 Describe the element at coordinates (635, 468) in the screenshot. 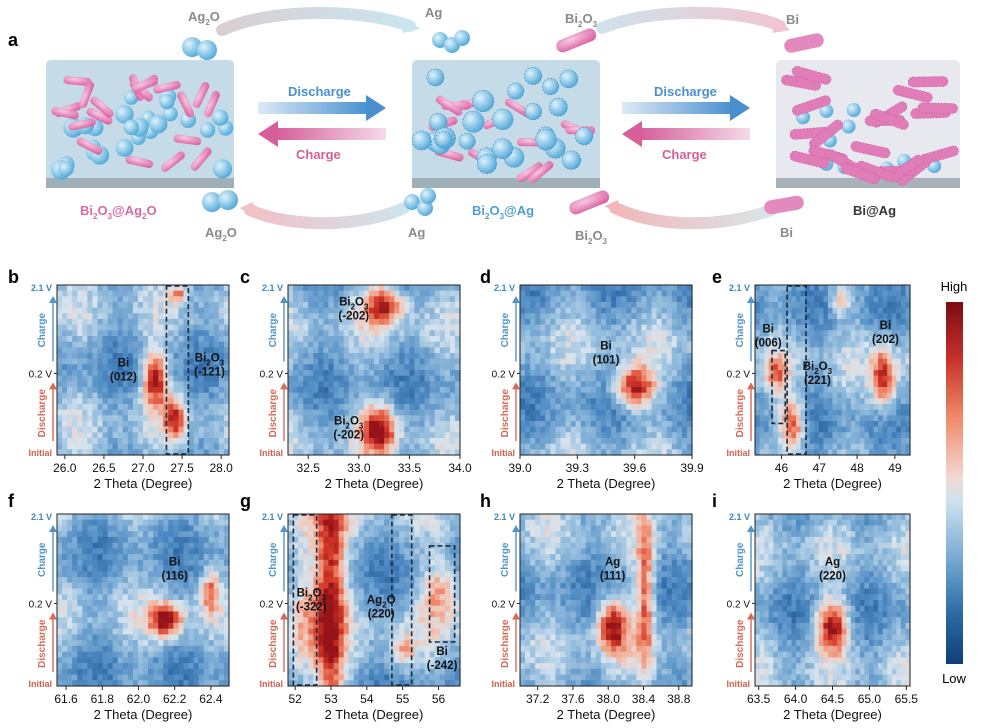

I see `panel-d-xtick-label-2: 39.6` at that location.